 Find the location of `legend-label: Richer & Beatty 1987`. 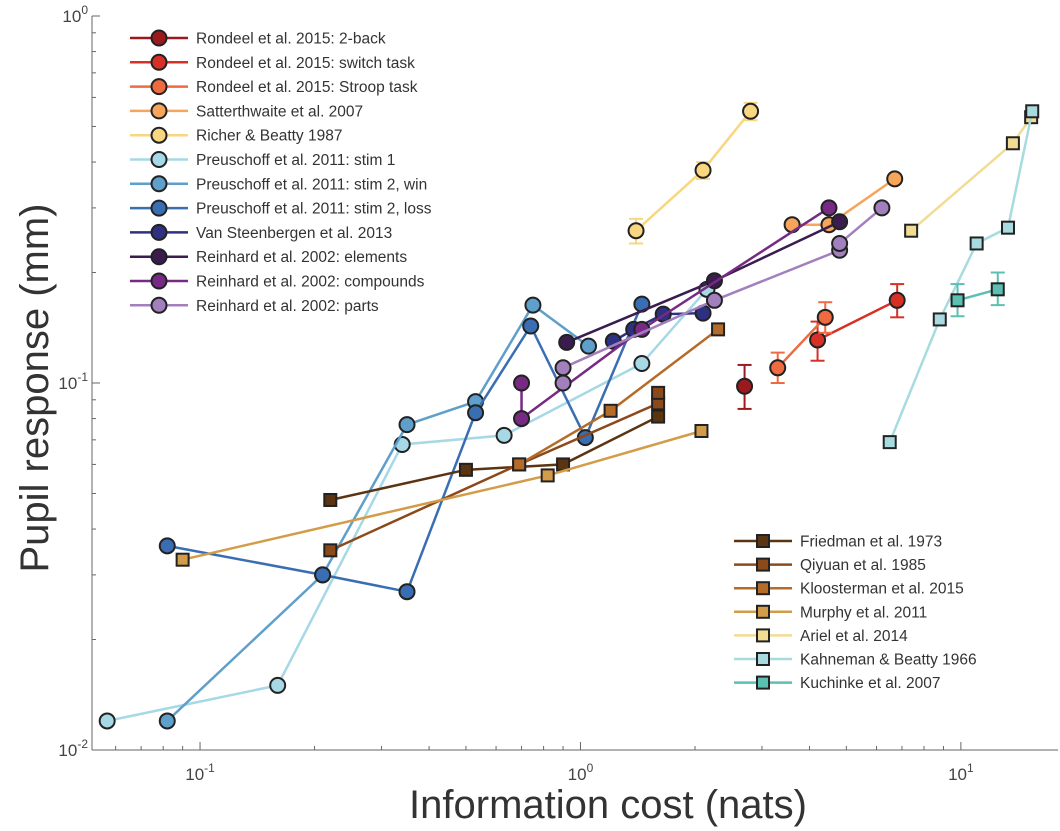

legend-label: Richer & Beatty 1987 is located at coordinates (269, 136).